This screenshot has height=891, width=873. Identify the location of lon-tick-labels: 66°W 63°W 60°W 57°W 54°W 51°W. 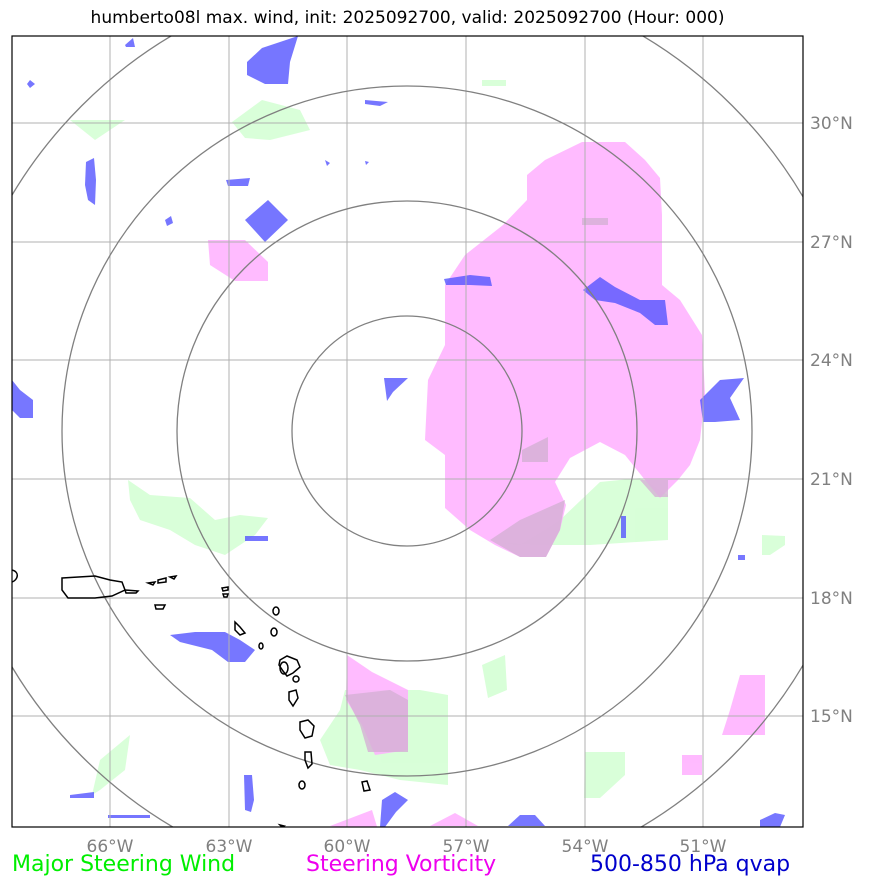
(407, 847).